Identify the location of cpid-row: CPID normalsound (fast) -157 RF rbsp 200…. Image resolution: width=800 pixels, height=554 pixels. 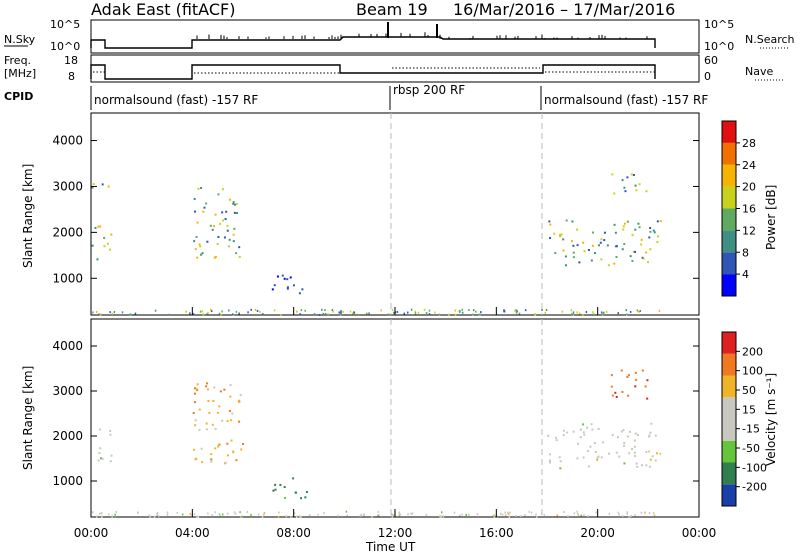
(356, 96).